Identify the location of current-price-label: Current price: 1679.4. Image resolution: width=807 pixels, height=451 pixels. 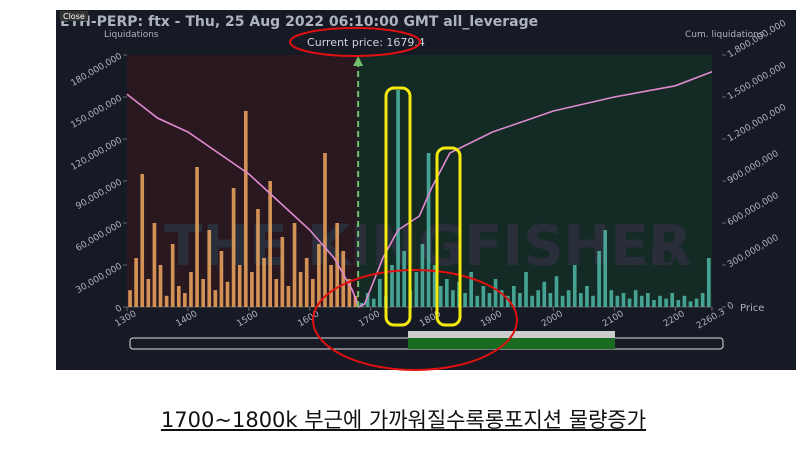
(366, 42).